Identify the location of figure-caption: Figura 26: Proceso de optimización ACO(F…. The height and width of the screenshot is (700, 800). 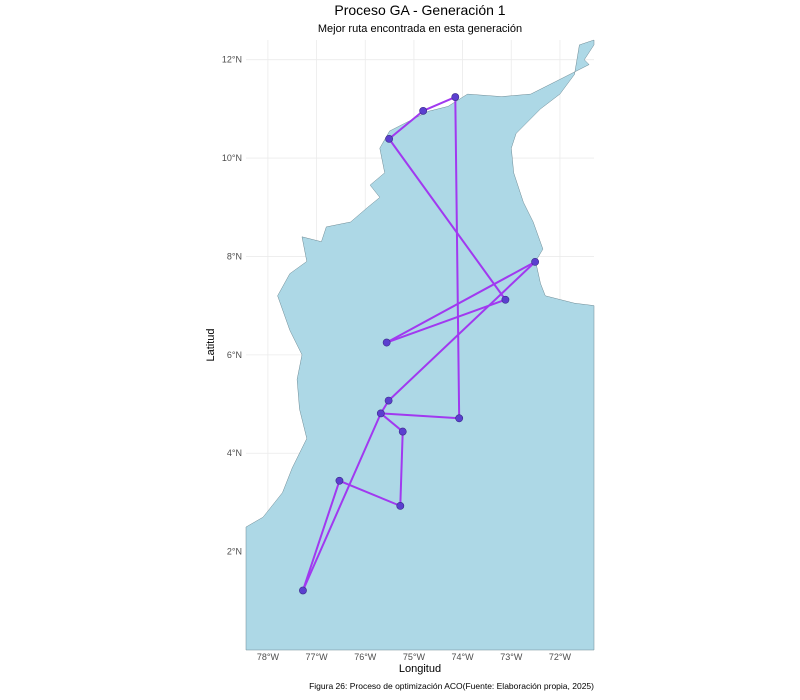
(451, 686).